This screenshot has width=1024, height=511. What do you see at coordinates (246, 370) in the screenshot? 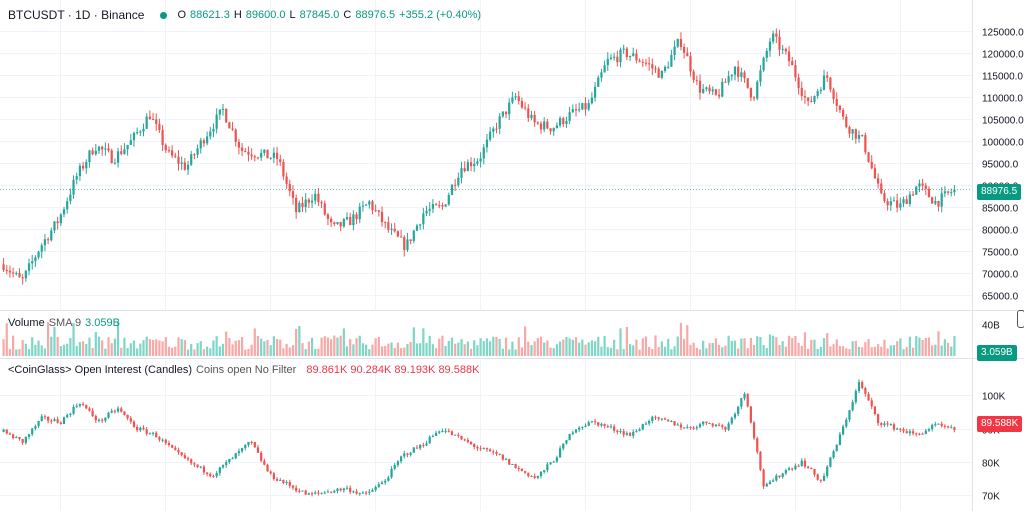
I see `oi-subtitle: Coins open No Filter` at bounding box center [246, 370].